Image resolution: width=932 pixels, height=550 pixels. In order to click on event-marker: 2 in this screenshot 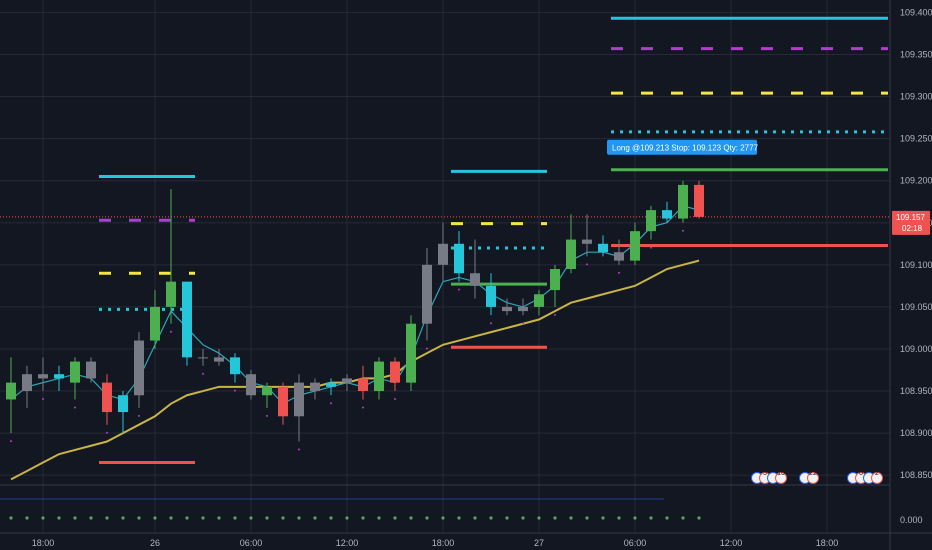, I will do `click(873, 477)`.